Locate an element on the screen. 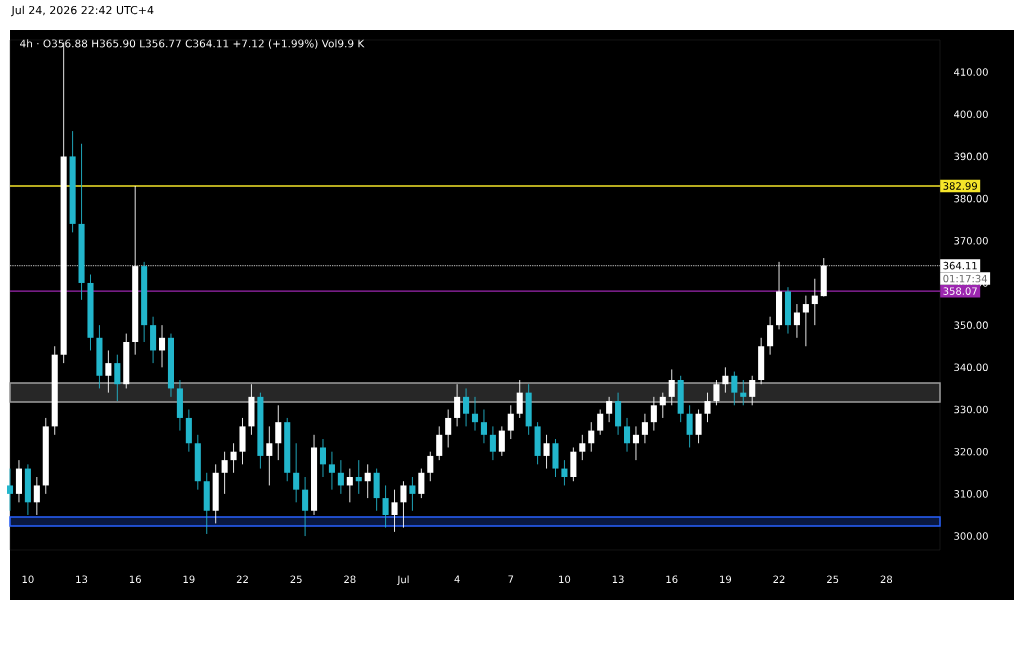  text: Jul 24, 2026 22:42 UTC+4 is located at coordinates (82, 11).